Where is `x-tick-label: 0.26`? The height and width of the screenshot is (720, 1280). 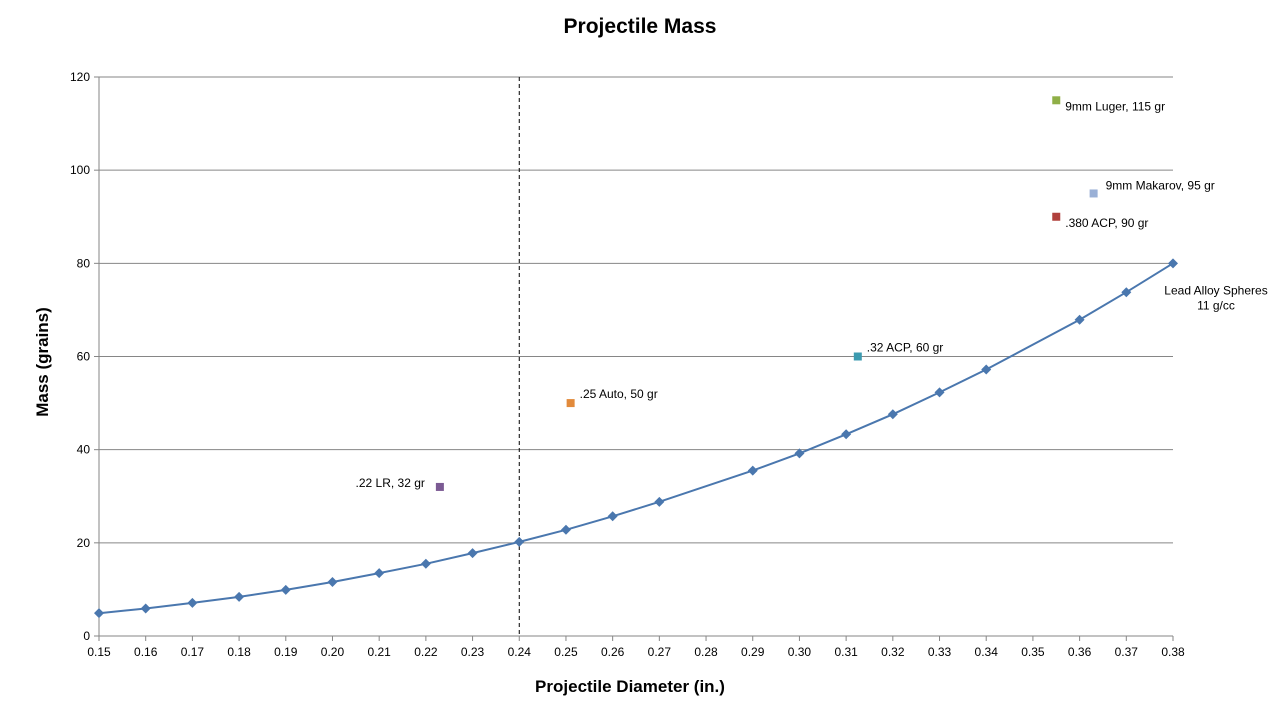 x-tick-label: 0.26 is located at coordinates (613, 652).